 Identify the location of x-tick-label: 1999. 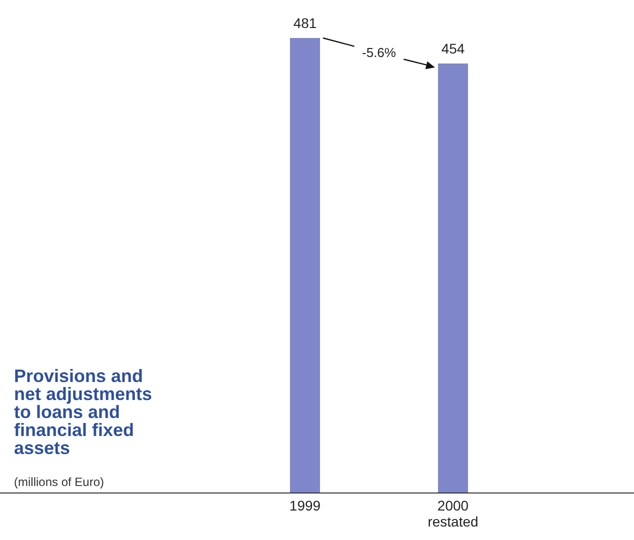
(305, 506).